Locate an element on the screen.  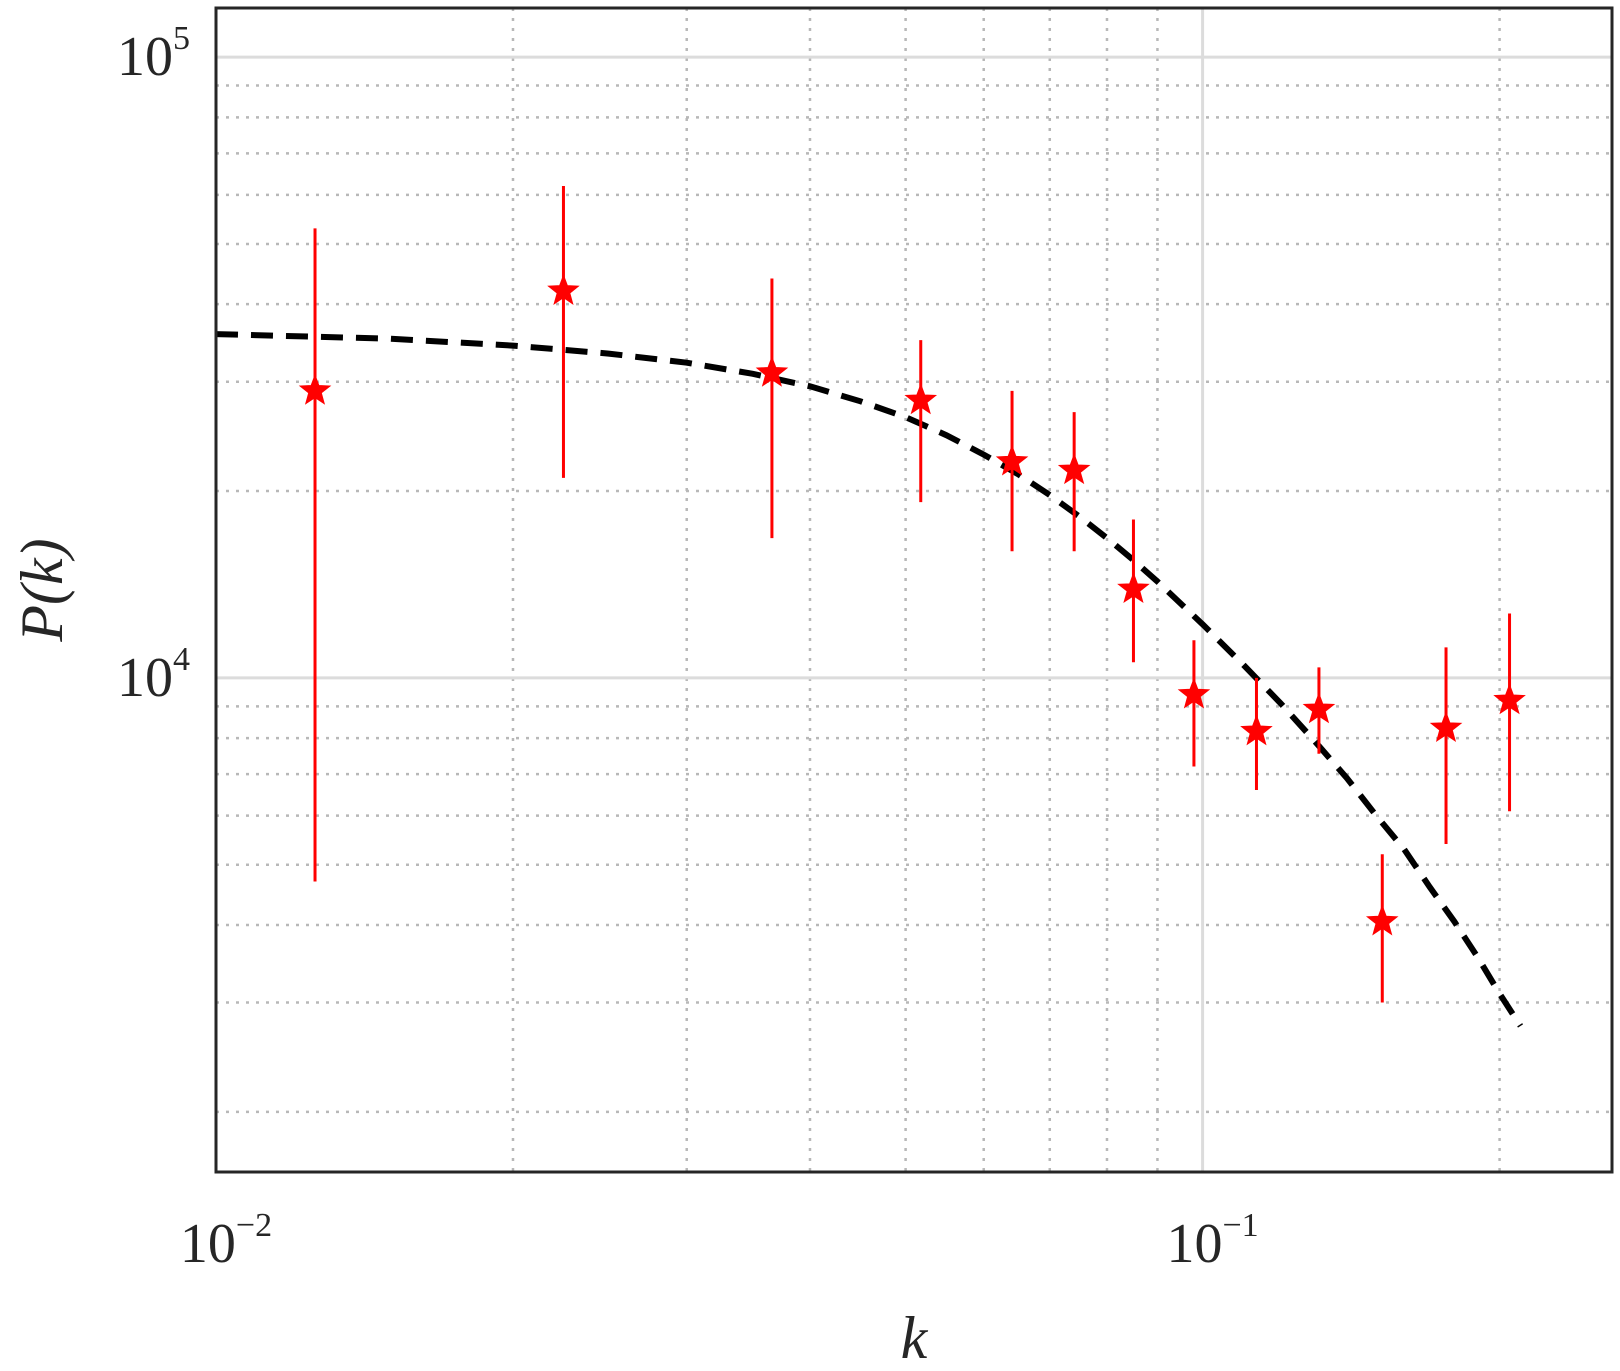
x-tick-label: 10⁻¹ is located at coordinates (1212, 1241).